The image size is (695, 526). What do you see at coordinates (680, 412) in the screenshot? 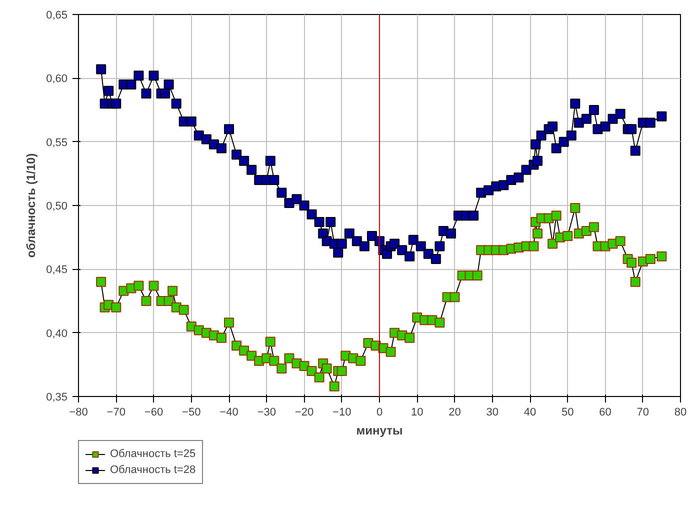
I see `x-tick-label: 80` at bounding box center [680, 412].